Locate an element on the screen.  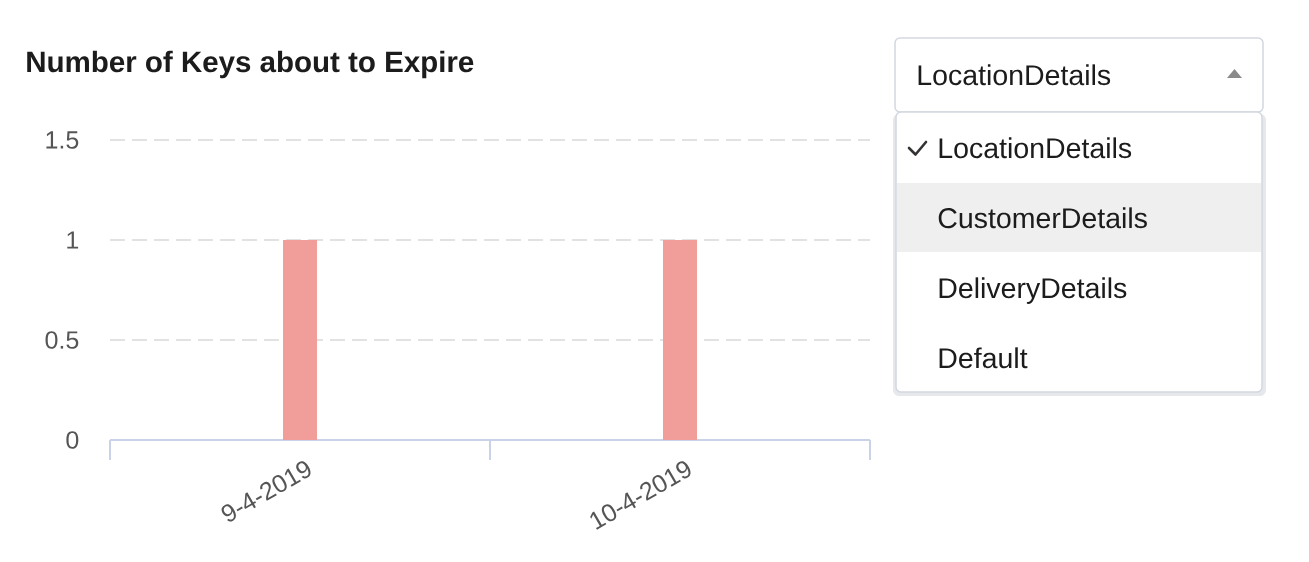
y-tick-label: 0 is located at coordinates (72, 440).